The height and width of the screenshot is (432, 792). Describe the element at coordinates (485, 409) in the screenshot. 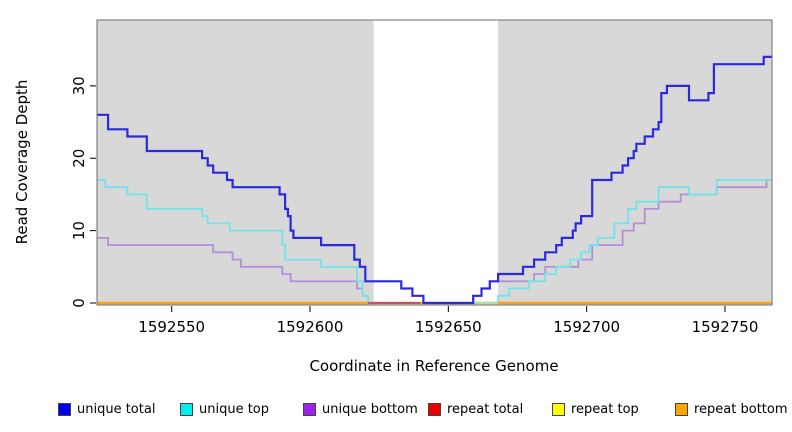

I see `legend-label: repeat total` at that location.